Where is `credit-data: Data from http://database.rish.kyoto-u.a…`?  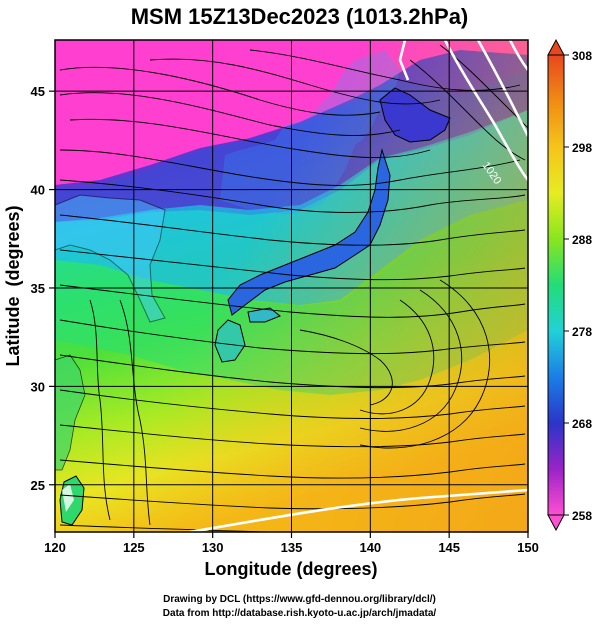 credit-data: Data from http://database.rish.kyoto-u.a… is located at coordinates (299, 613).